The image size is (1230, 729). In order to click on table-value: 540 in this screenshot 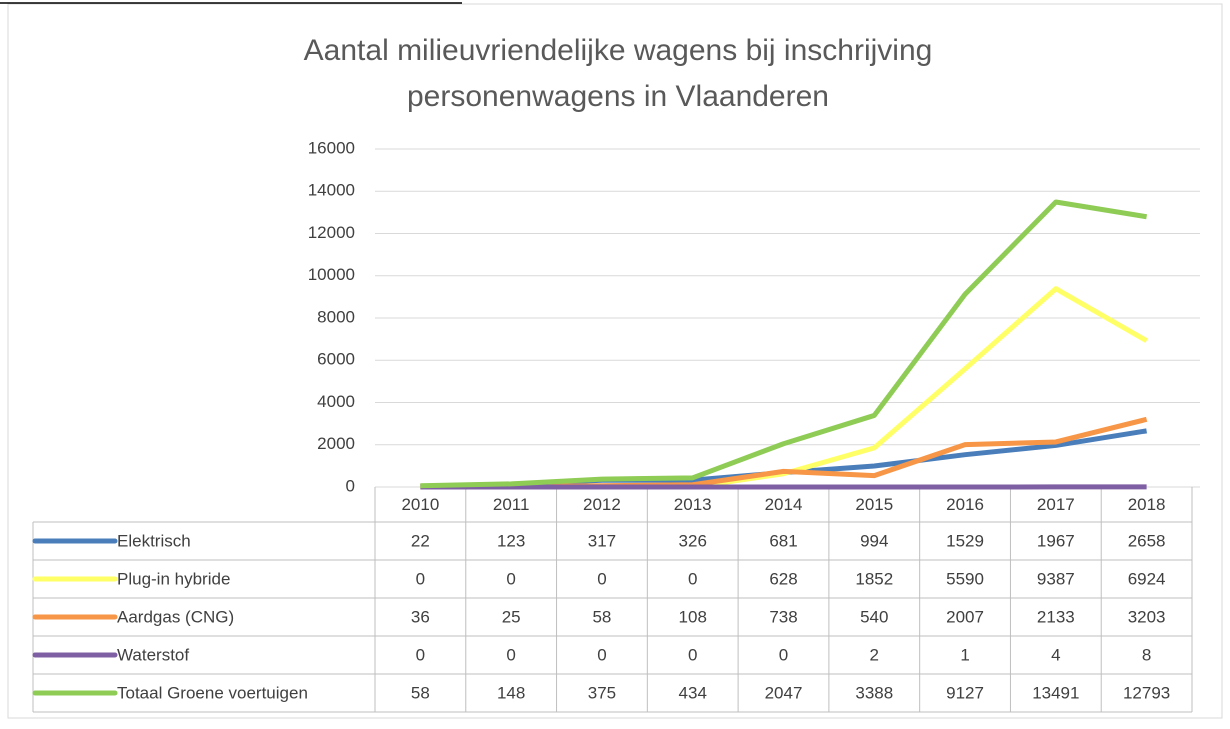, I will do `click(874, 616)`.